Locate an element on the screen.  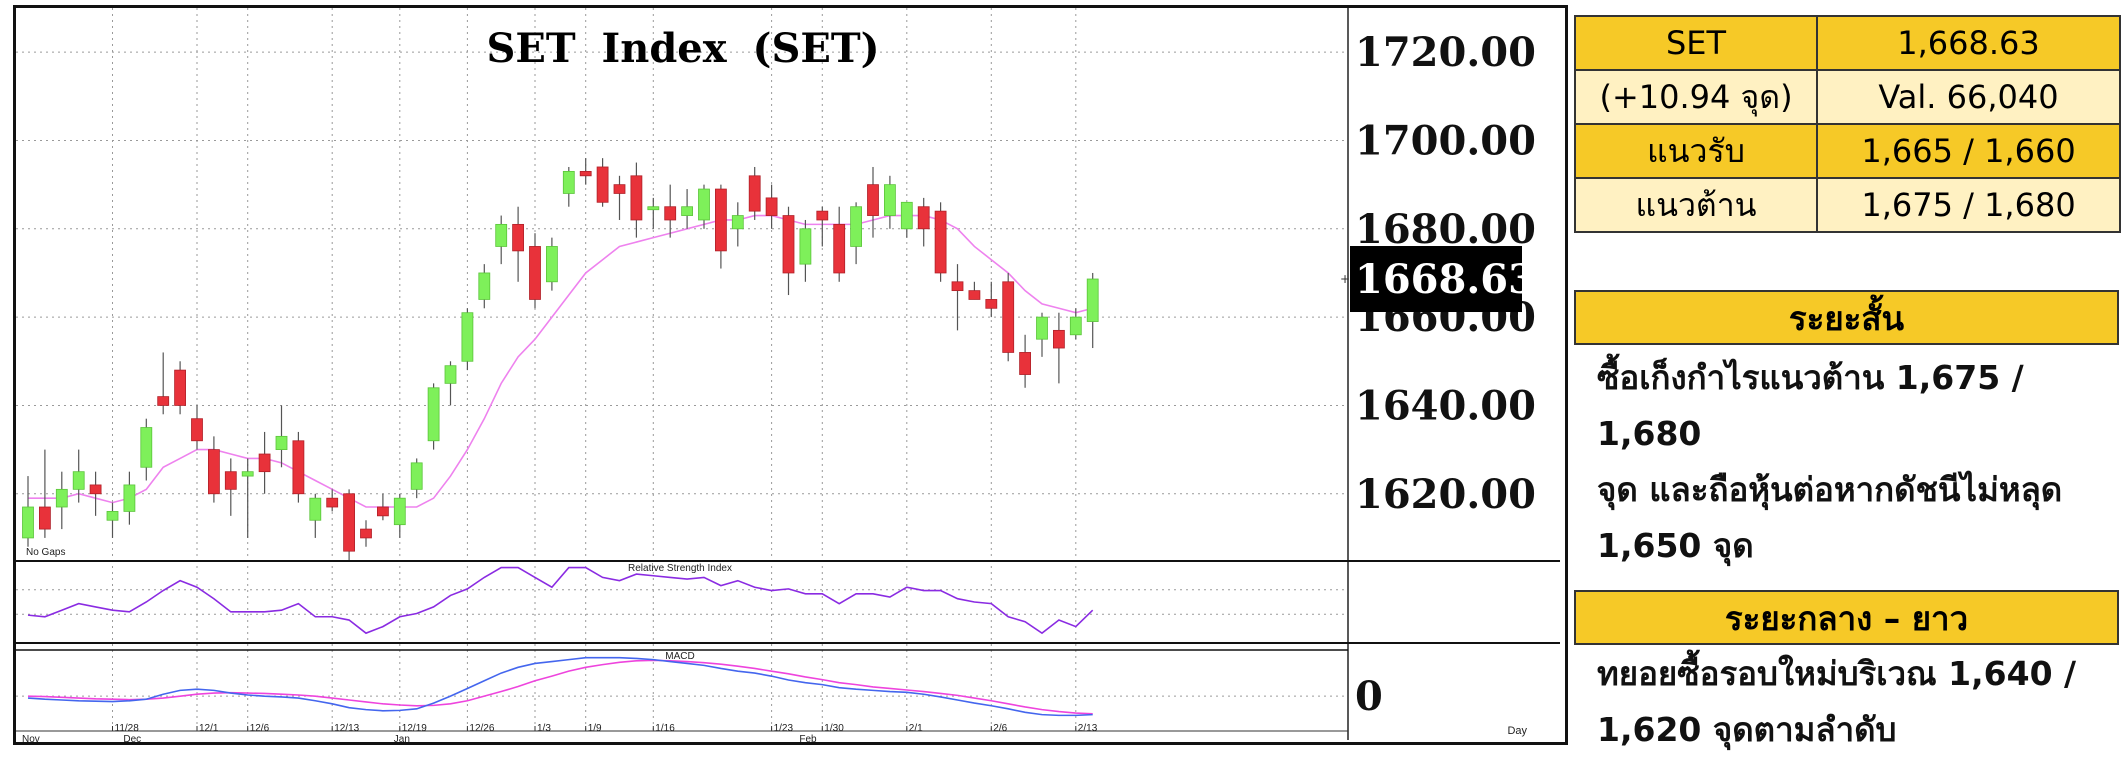
macd-line is located at coordinates (560, 686).